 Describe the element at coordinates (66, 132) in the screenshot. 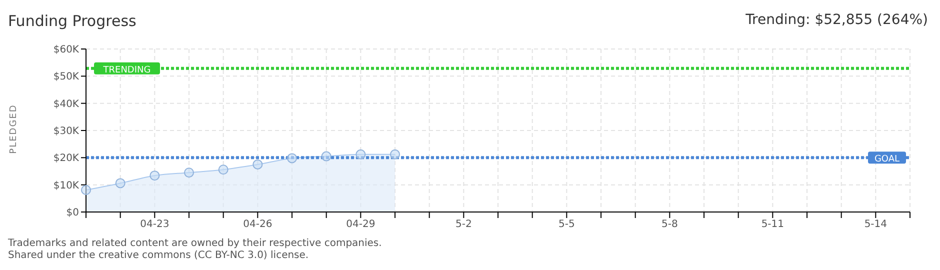

I see `y-tick-label: $30K` at that location.